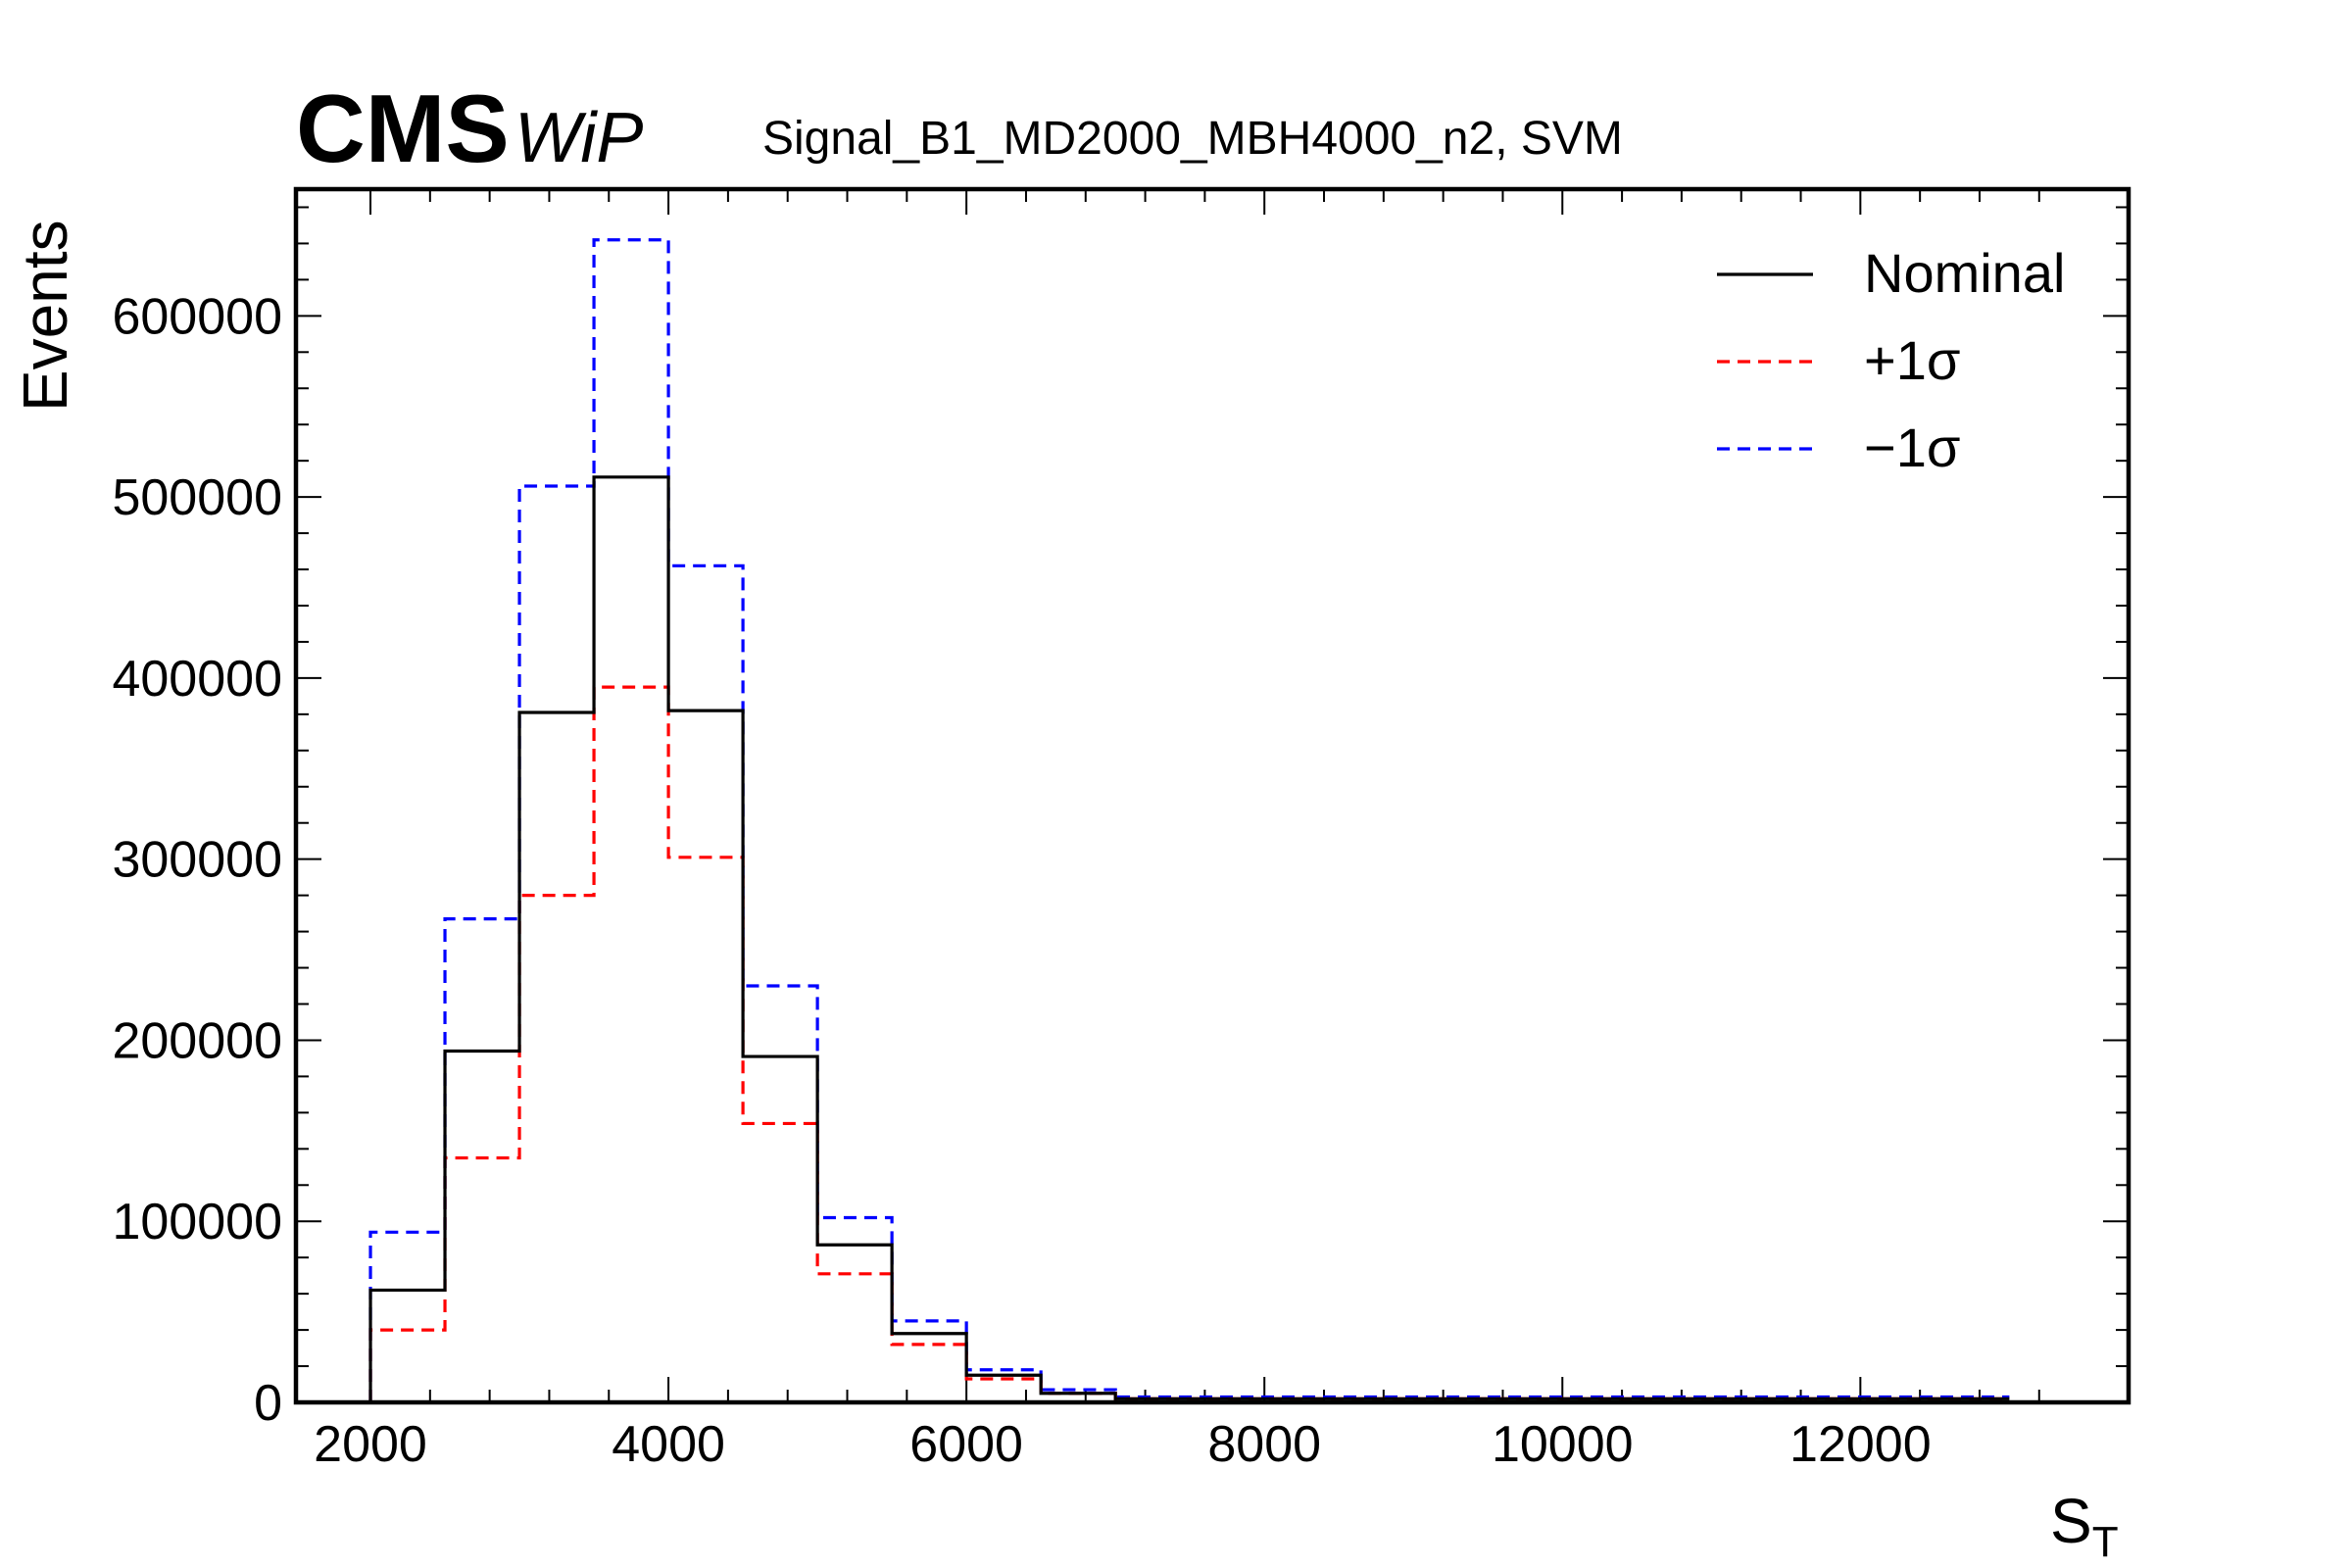  I want to click on legend-label: −1σ, so click(1912, 447).